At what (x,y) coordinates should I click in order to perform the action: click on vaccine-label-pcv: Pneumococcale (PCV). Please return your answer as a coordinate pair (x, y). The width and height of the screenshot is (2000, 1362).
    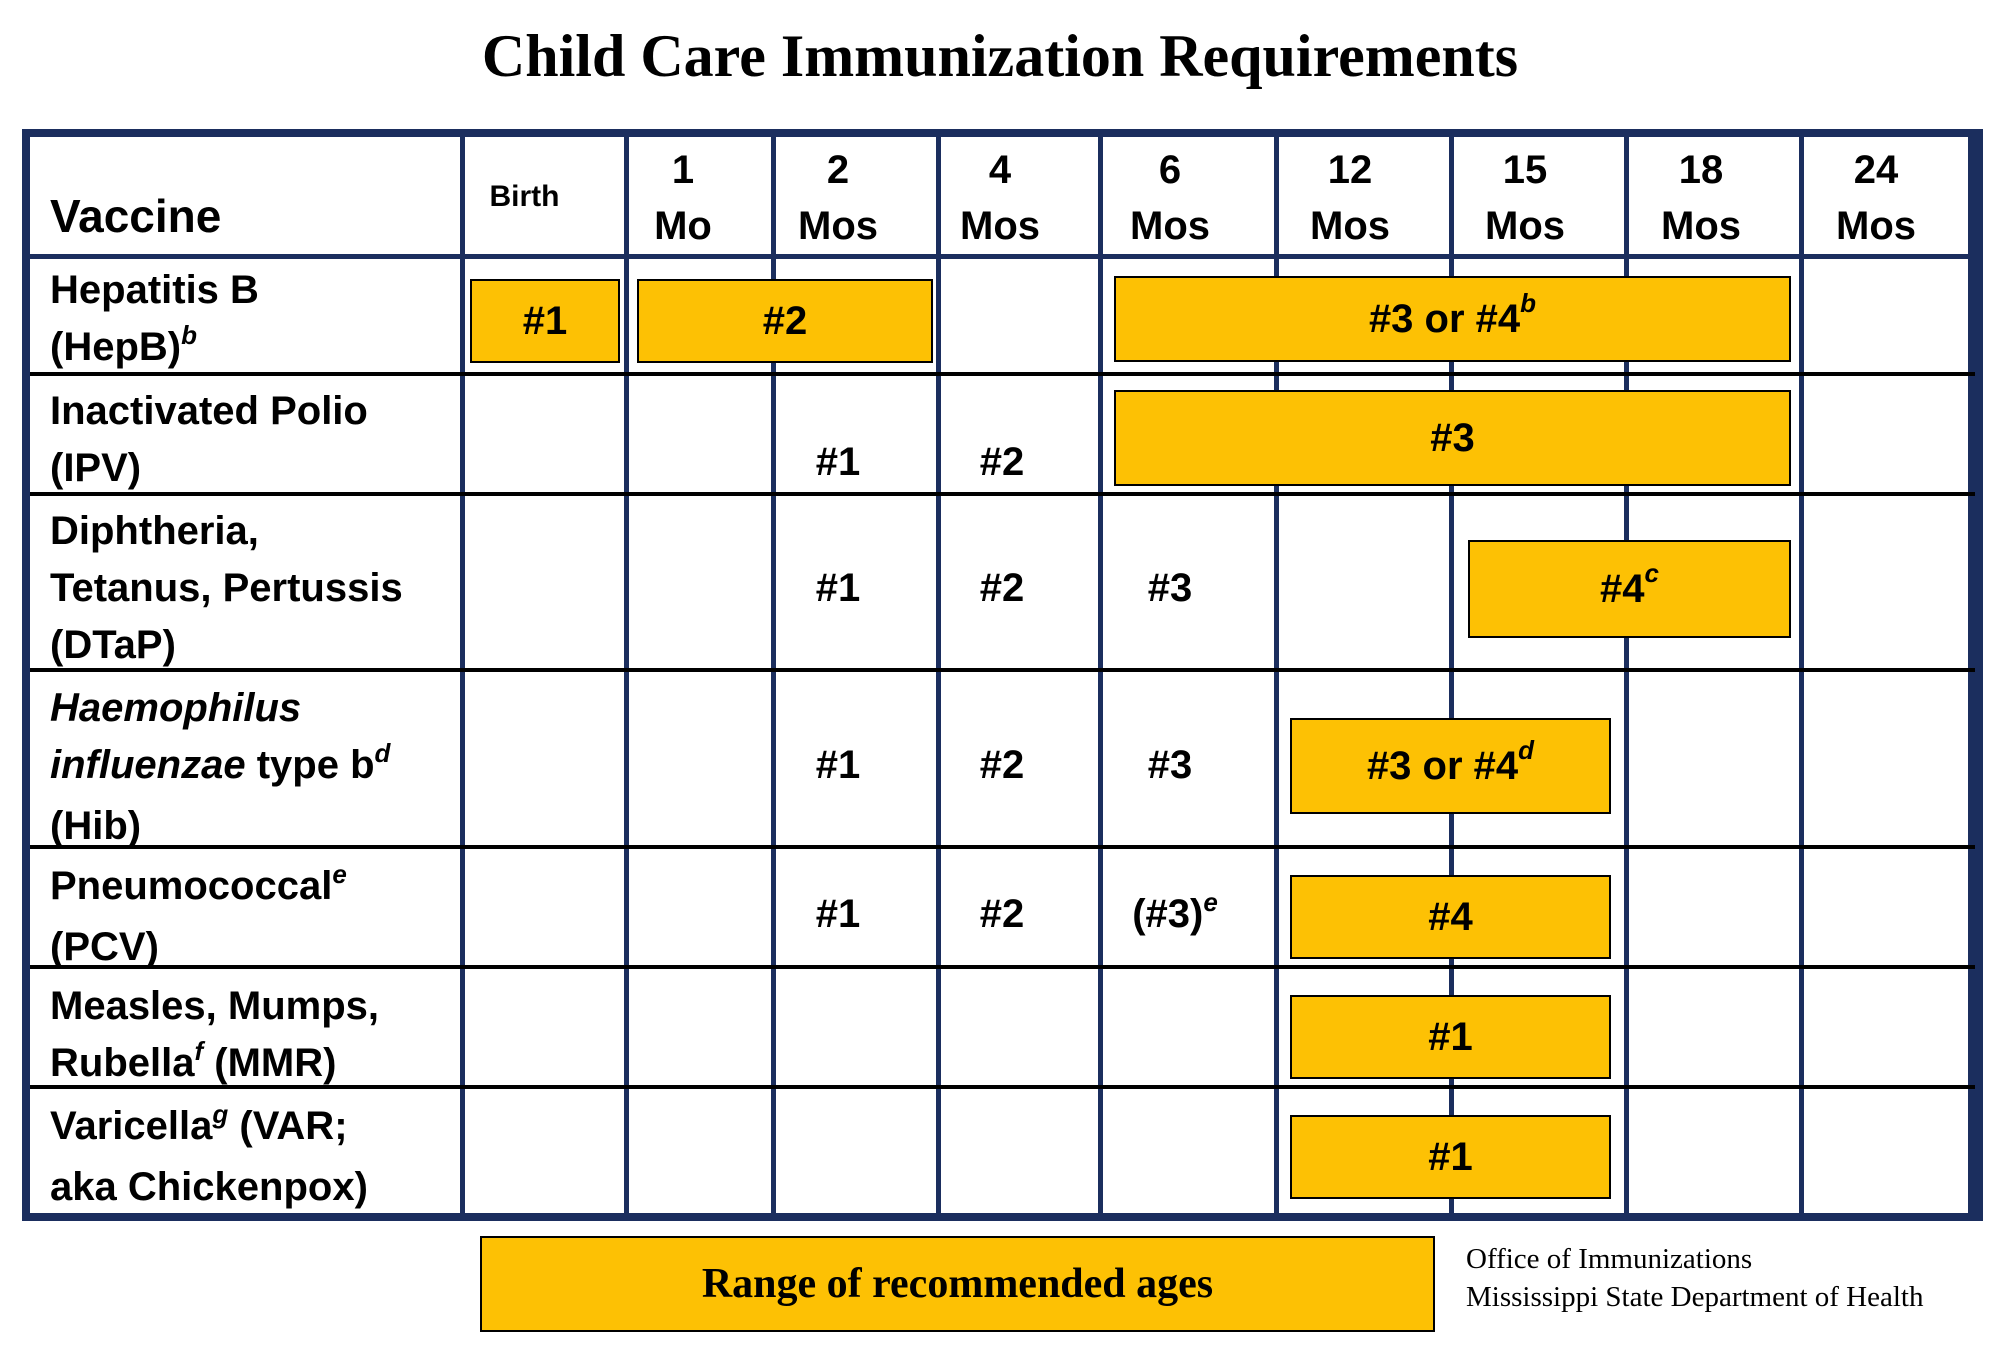
    Looking at the image, I should click on (198, 914).